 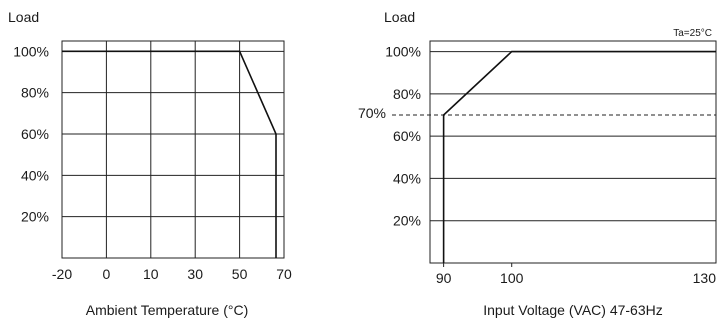 I want to click on chart2-x-tick-label: 90, so click(x=444, y=278).